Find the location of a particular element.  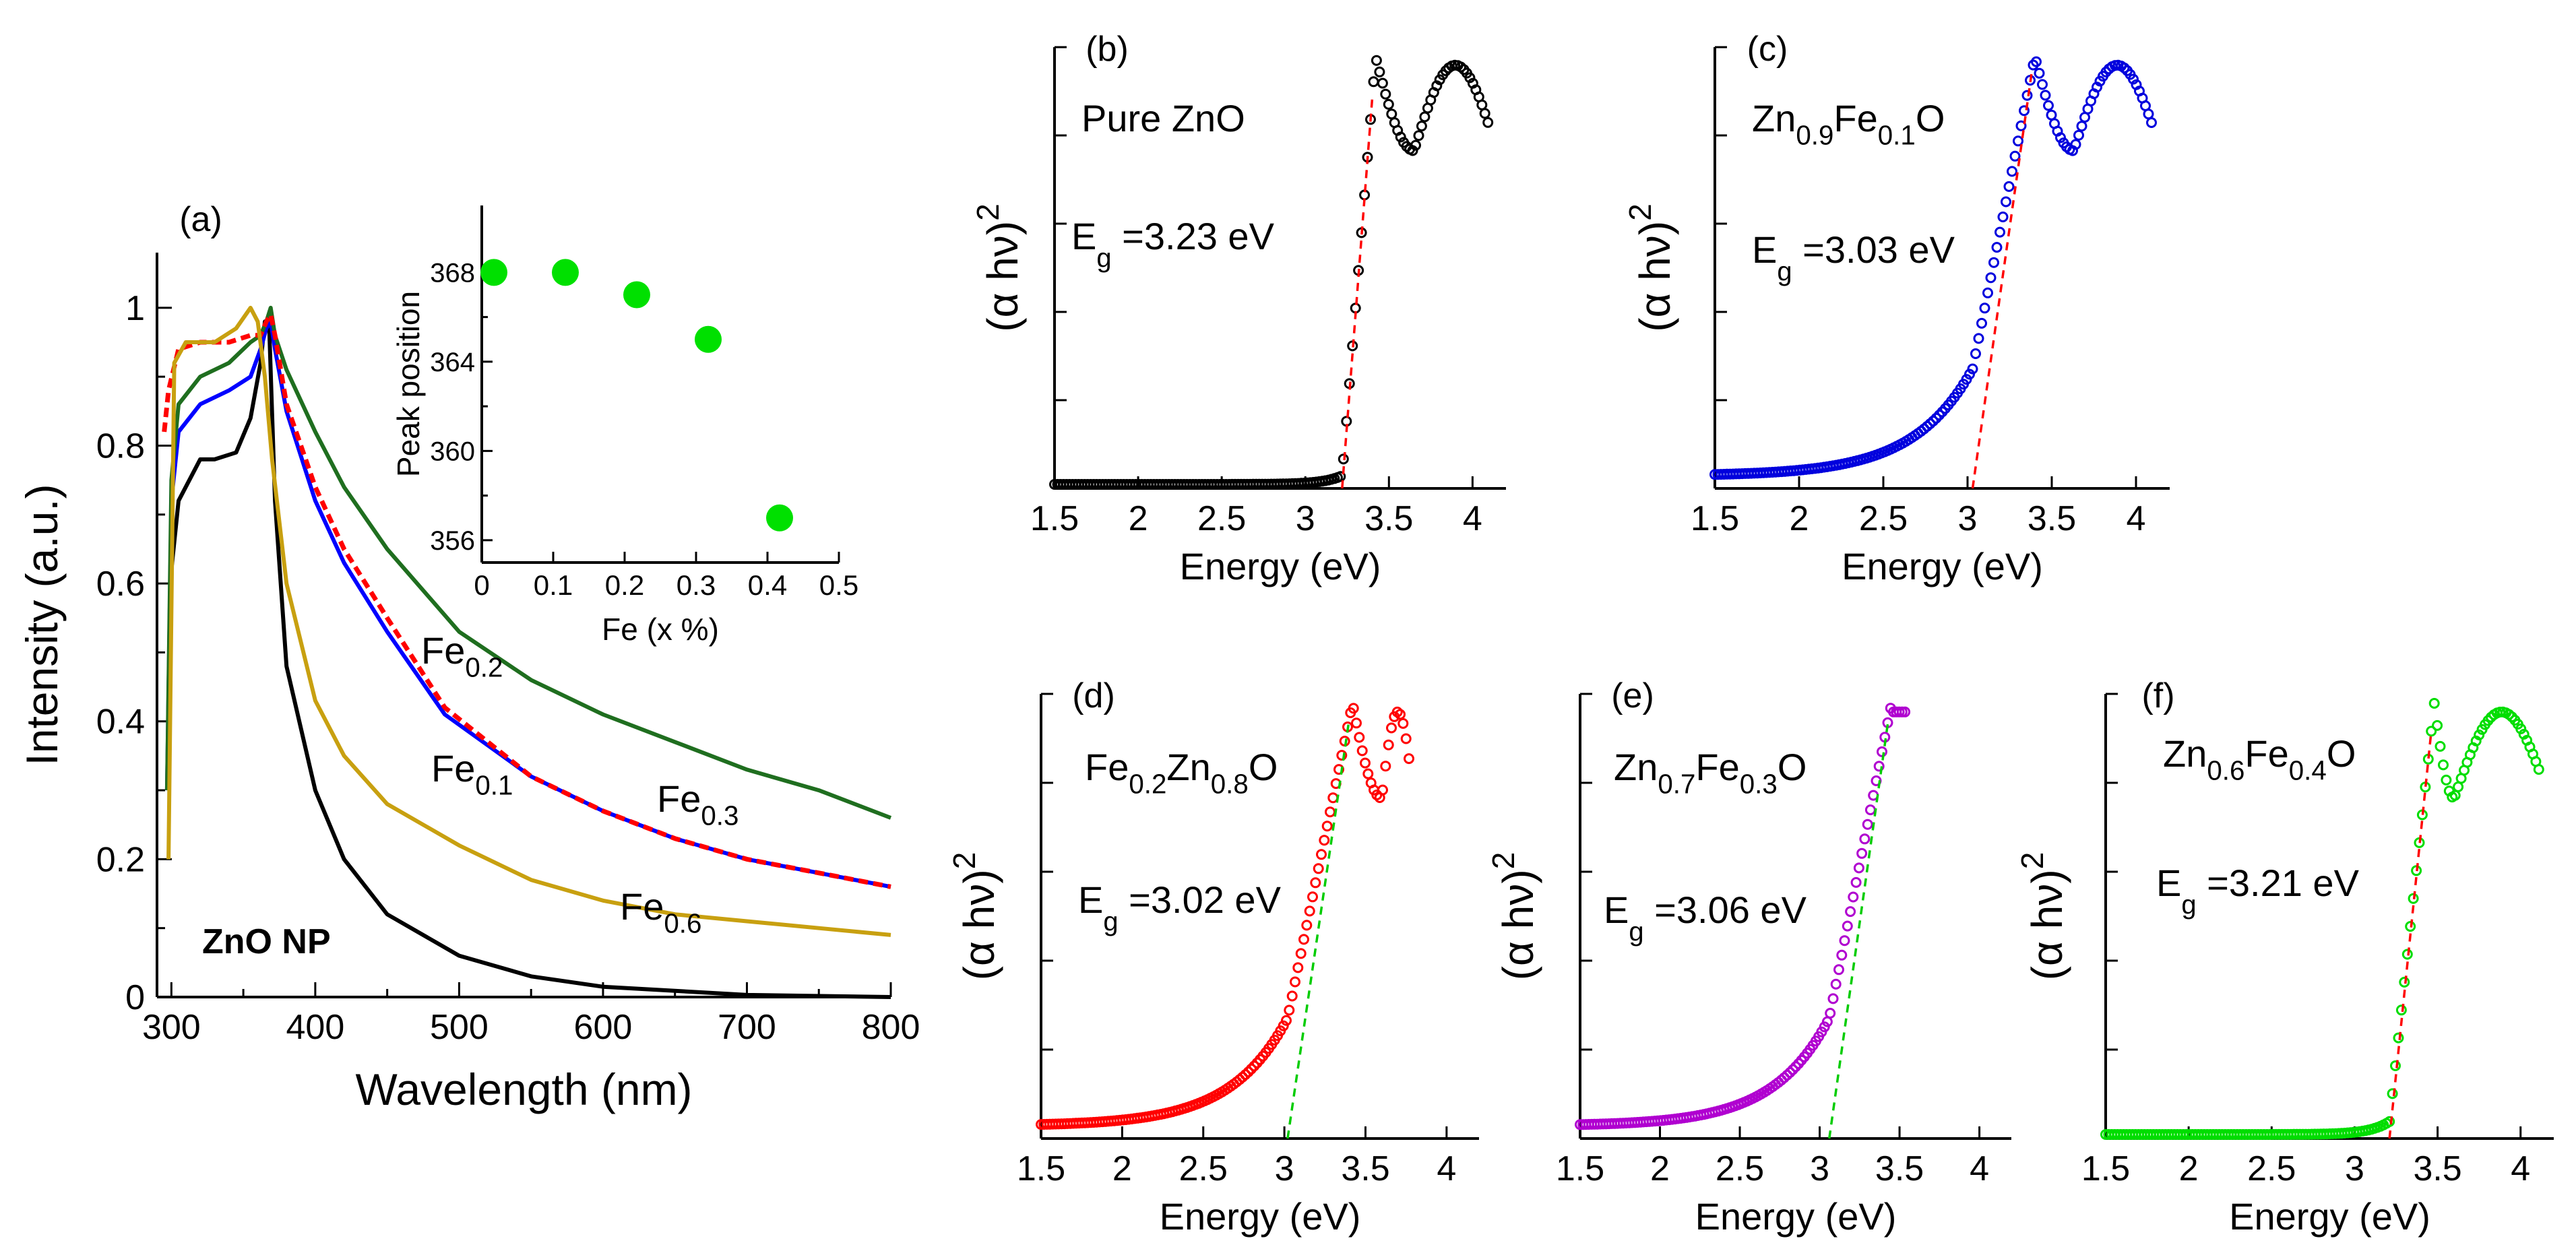

inset-x-tick-label: 0 is located at coordinates (481, 585).